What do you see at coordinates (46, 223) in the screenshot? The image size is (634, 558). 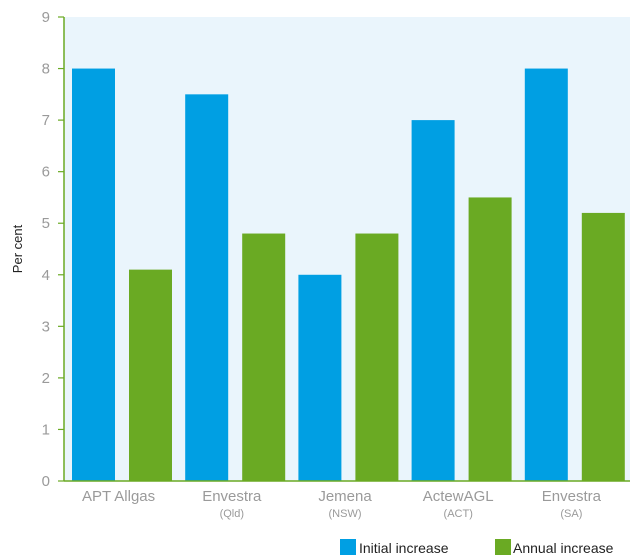 I see `y-tick-label: 5` at bounding box center [46, 223].